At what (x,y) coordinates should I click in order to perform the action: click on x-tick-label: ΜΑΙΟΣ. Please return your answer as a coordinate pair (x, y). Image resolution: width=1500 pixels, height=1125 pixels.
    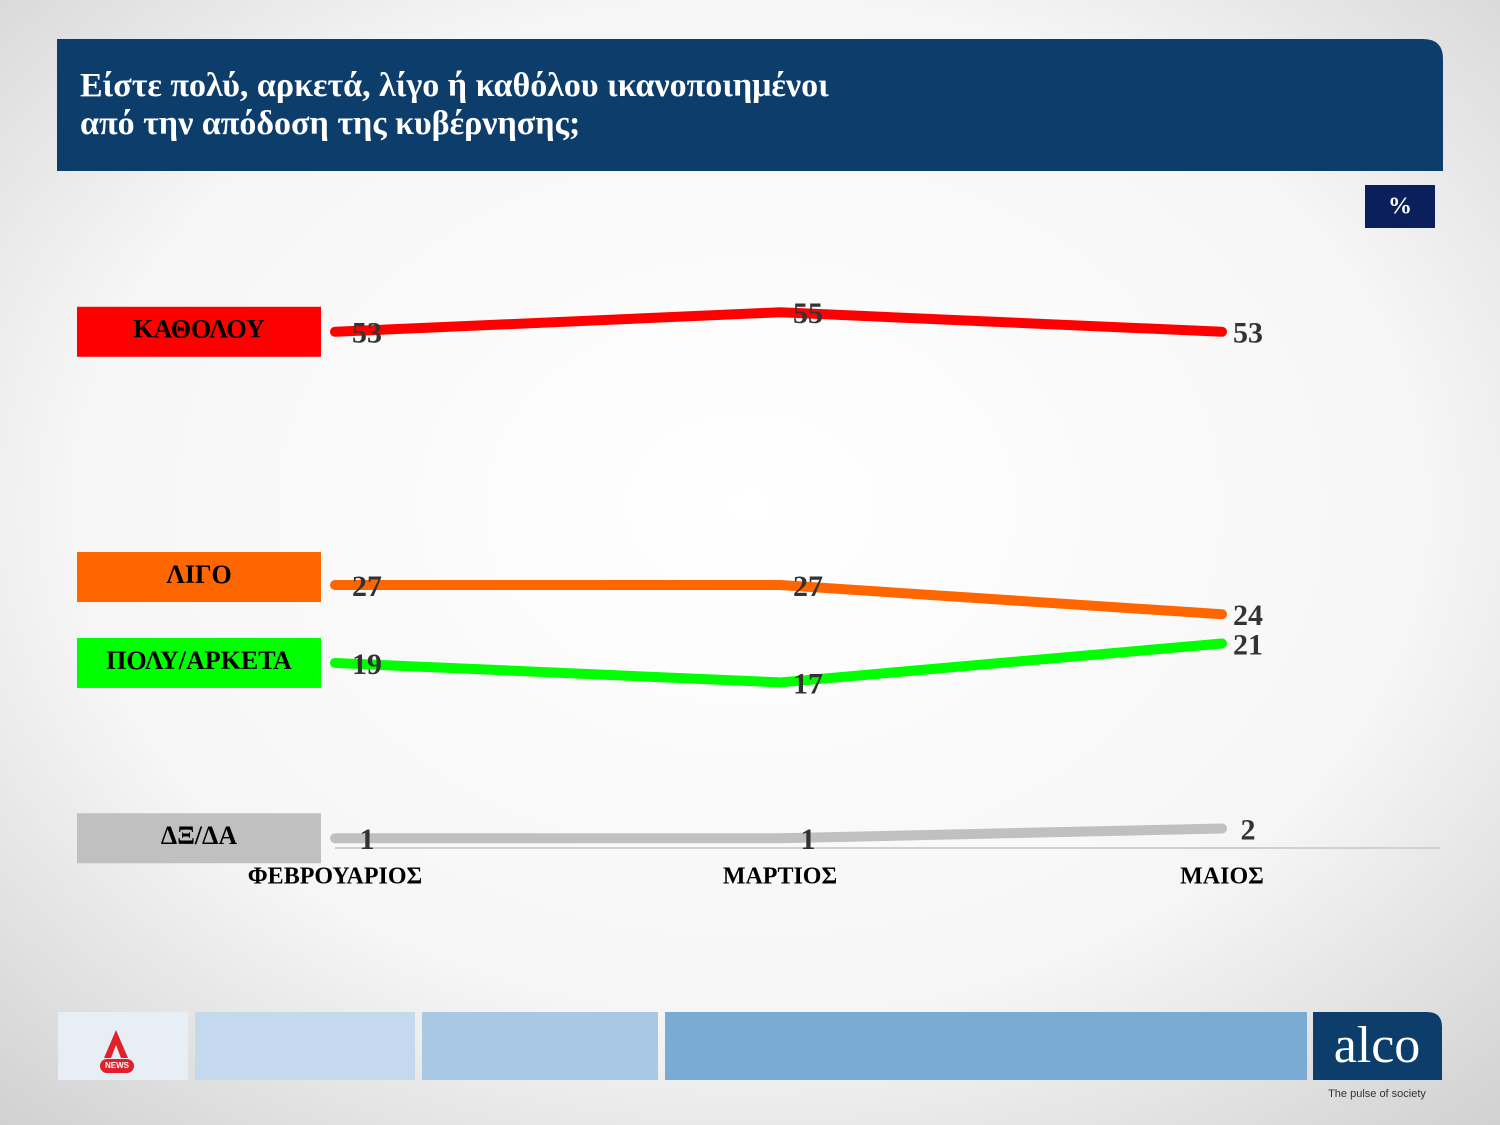
    Looking at the image, I should click on (1222, 877).